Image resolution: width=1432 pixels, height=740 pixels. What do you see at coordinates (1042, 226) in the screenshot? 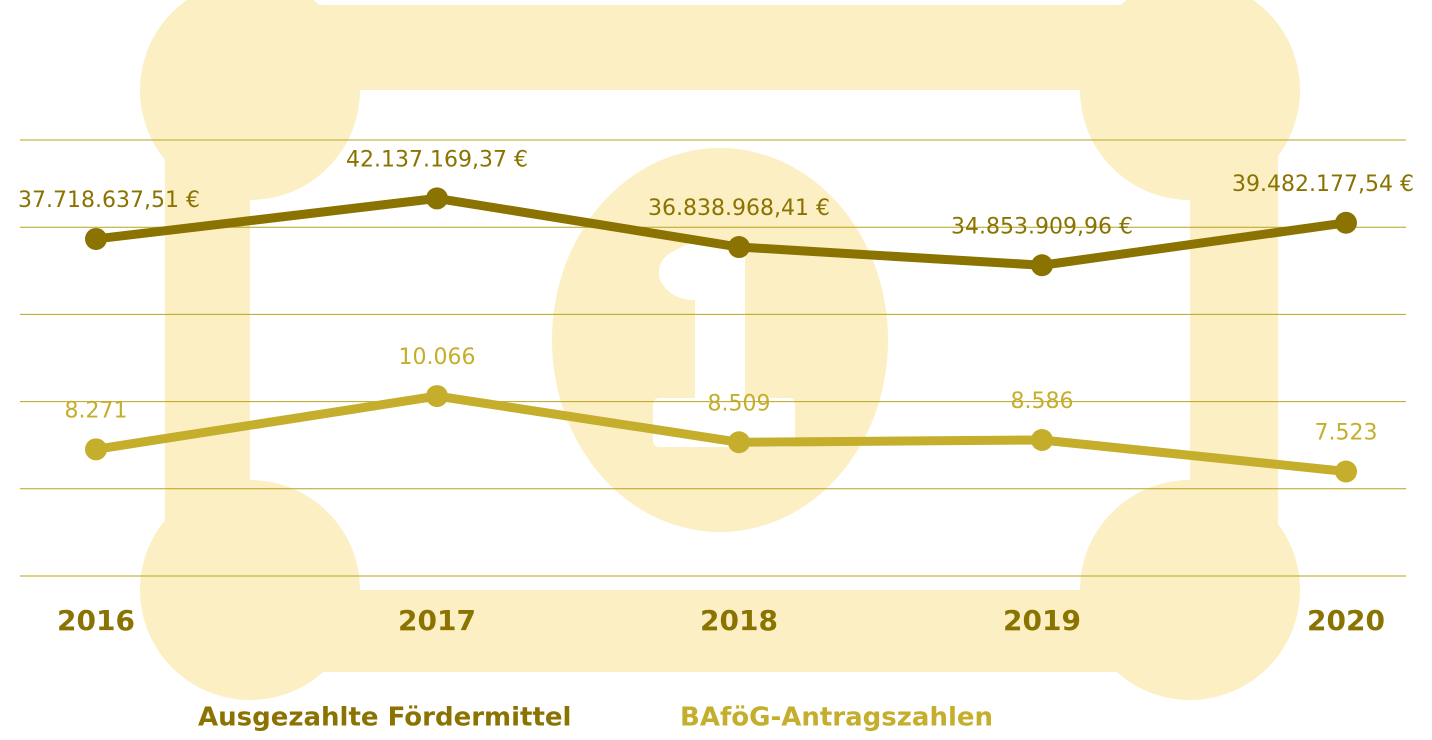
I see `data-label: 34.853.909,96 €` at bounding box center [1042, 226].